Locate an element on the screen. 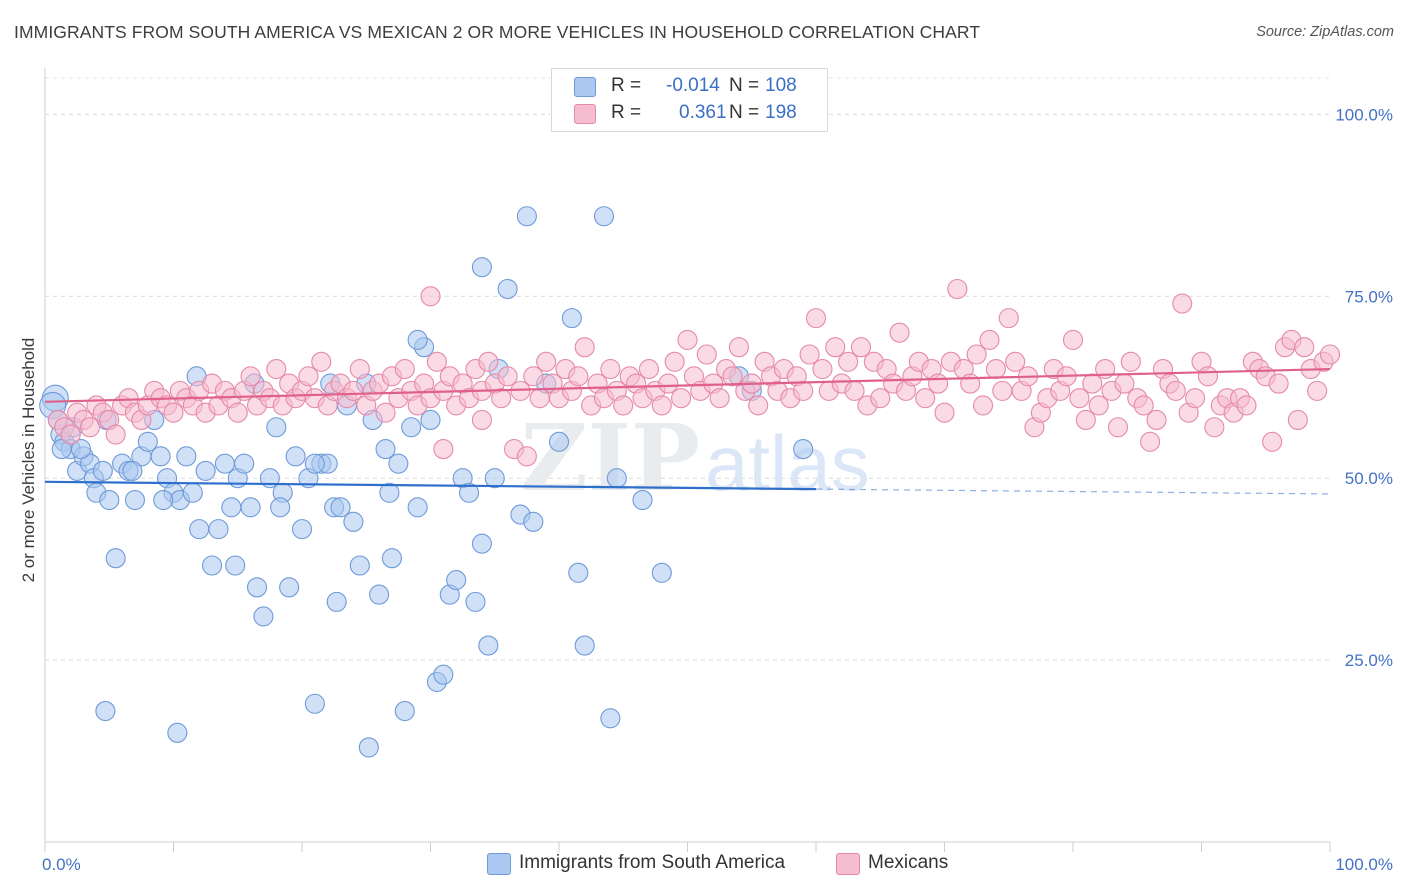 Image resolution: width=1406 pixels, height=892 pixels. y-axis-title: 2 or more Vehicles in Household is located at coordinates (28, 460).